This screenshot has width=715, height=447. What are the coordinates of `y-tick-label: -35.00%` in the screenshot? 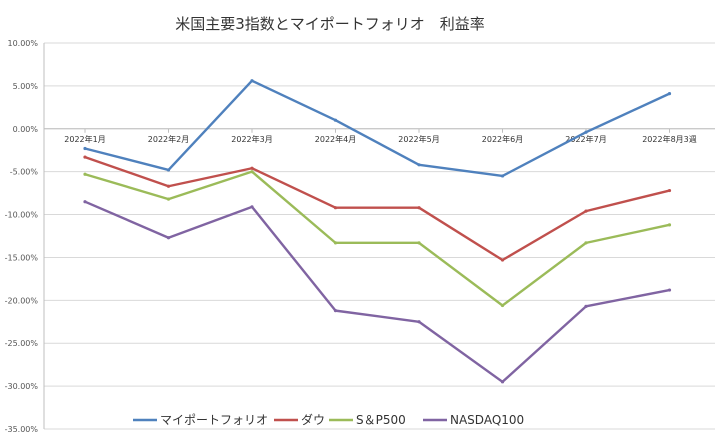 It's located at (22, 429).